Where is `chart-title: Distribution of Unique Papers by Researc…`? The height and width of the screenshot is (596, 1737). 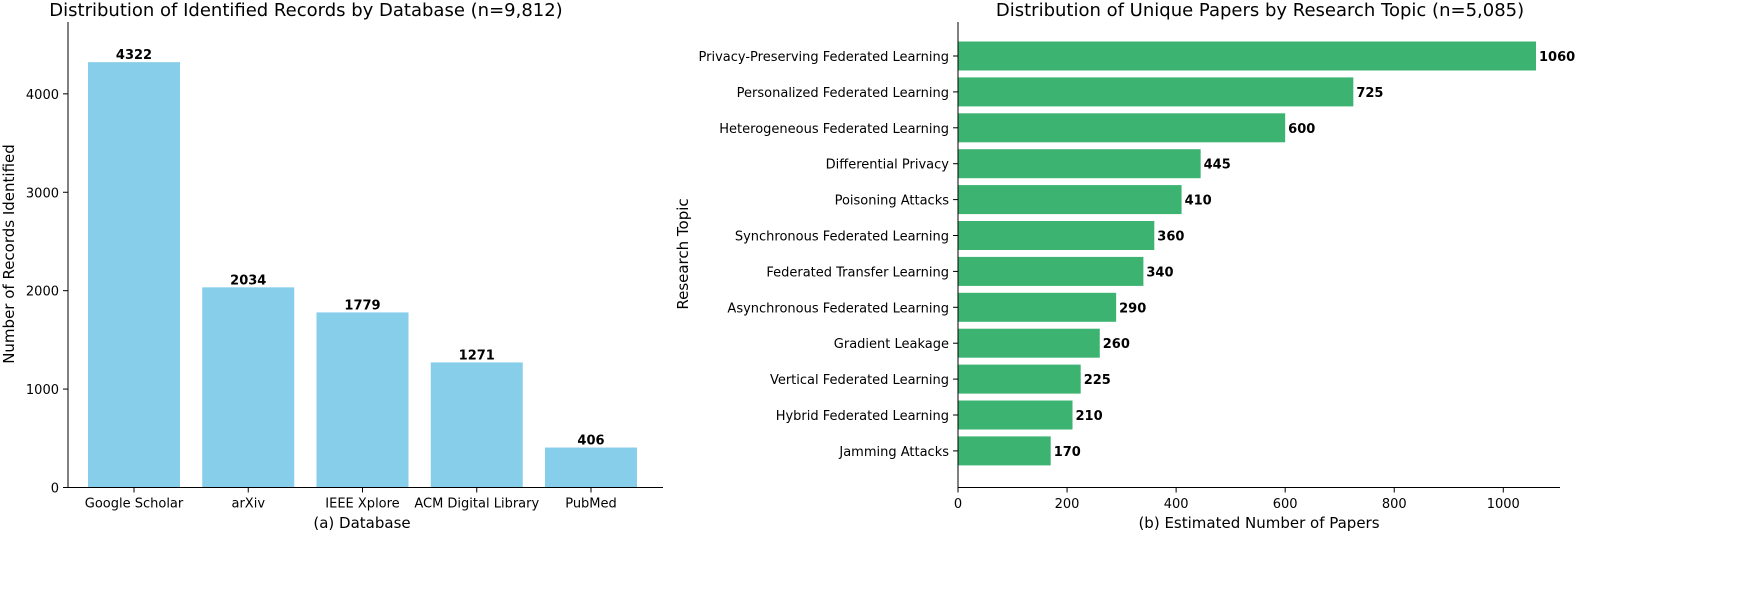
chart-title: Distribution of Unique Papers by Researc… is located at coordinates (1260, 10).